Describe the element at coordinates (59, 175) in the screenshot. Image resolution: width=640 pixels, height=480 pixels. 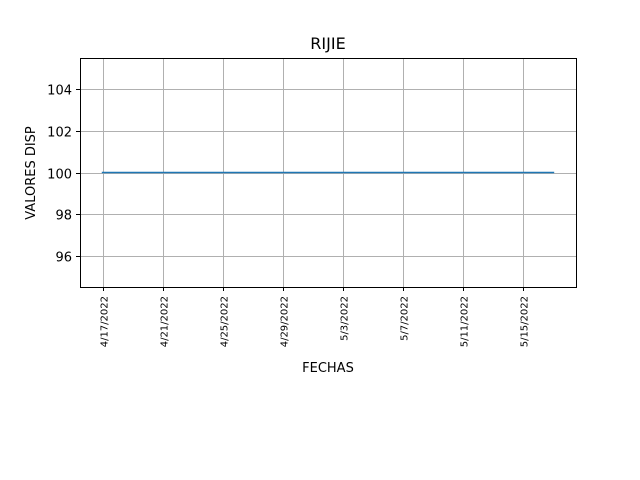
I see `y-tick-label: 100` at that location.